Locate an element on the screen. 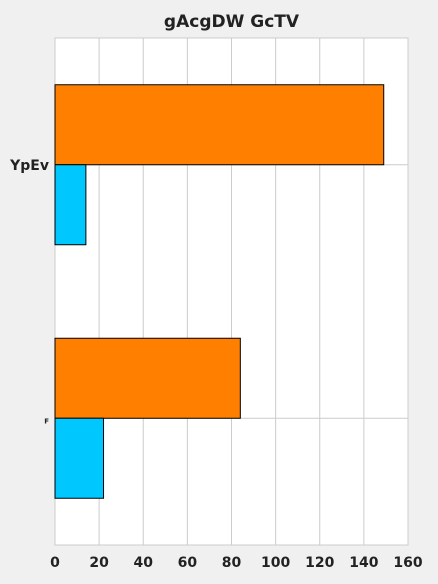 This screenshot has width=438, height=584. x-tick-label-3: 60 is located at coordinates (188, 563).